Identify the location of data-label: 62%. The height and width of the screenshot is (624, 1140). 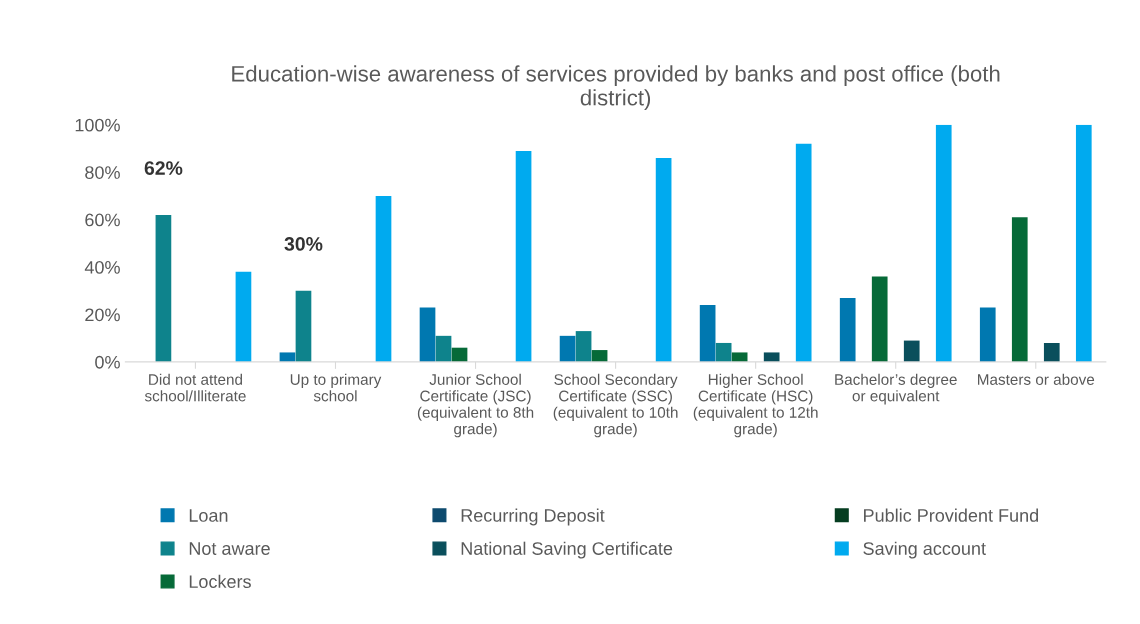
(163, 168).